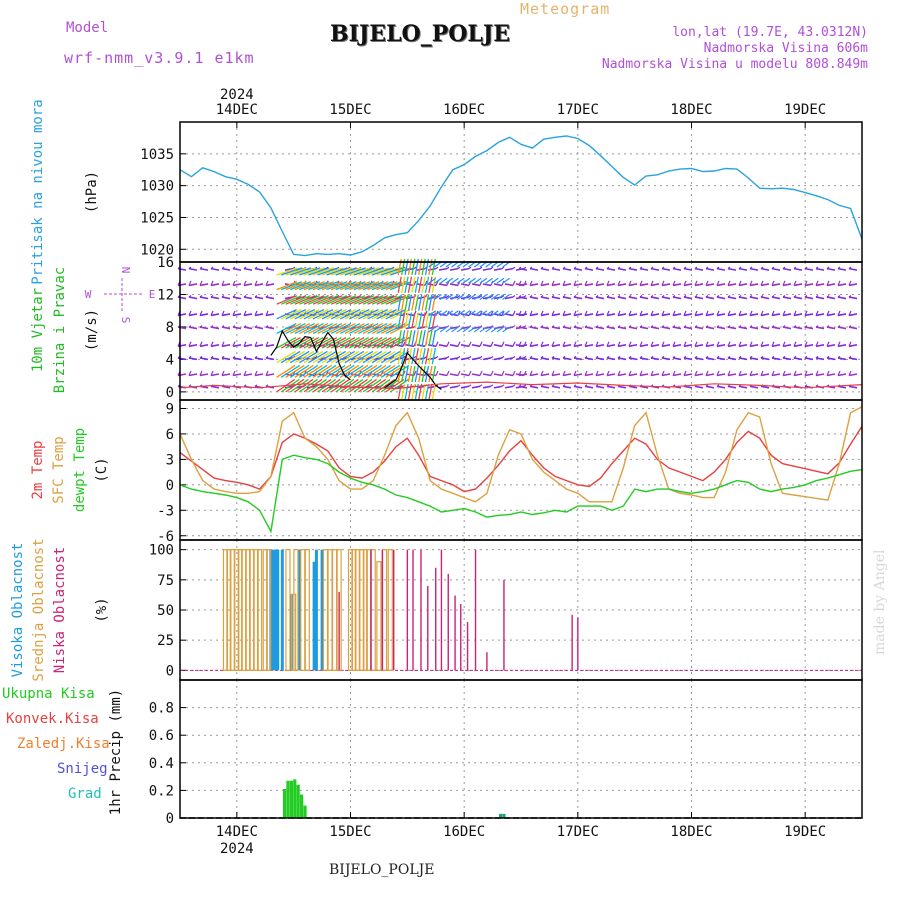 This screenshot has width=900, height=900. I want to click on x-tick-label-bottom: 19DEC, so click(805, 832).